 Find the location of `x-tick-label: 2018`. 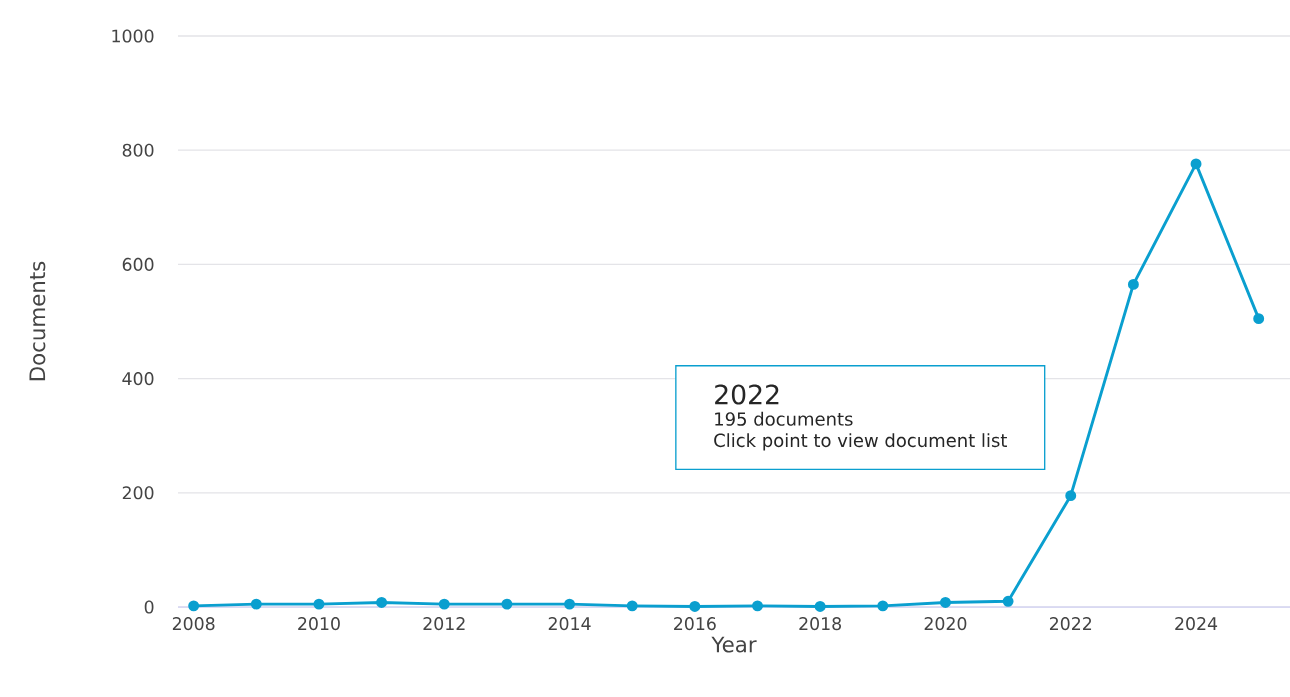

x-tick-label: 2018 is located at coordinates (820, 624).